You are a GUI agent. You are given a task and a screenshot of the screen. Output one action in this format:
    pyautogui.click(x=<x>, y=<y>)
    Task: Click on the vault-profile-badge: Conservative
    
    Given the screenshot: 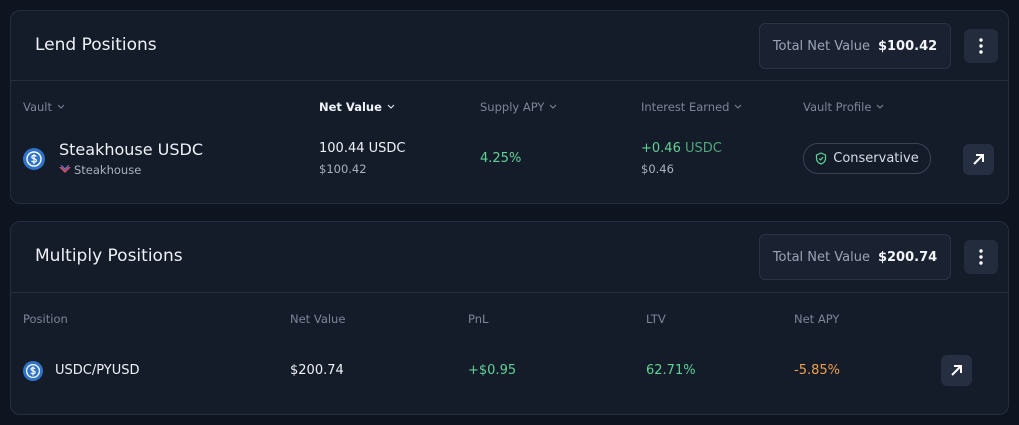 What is the action you would take?
    pyautogui.click(x=867, y=158)
    